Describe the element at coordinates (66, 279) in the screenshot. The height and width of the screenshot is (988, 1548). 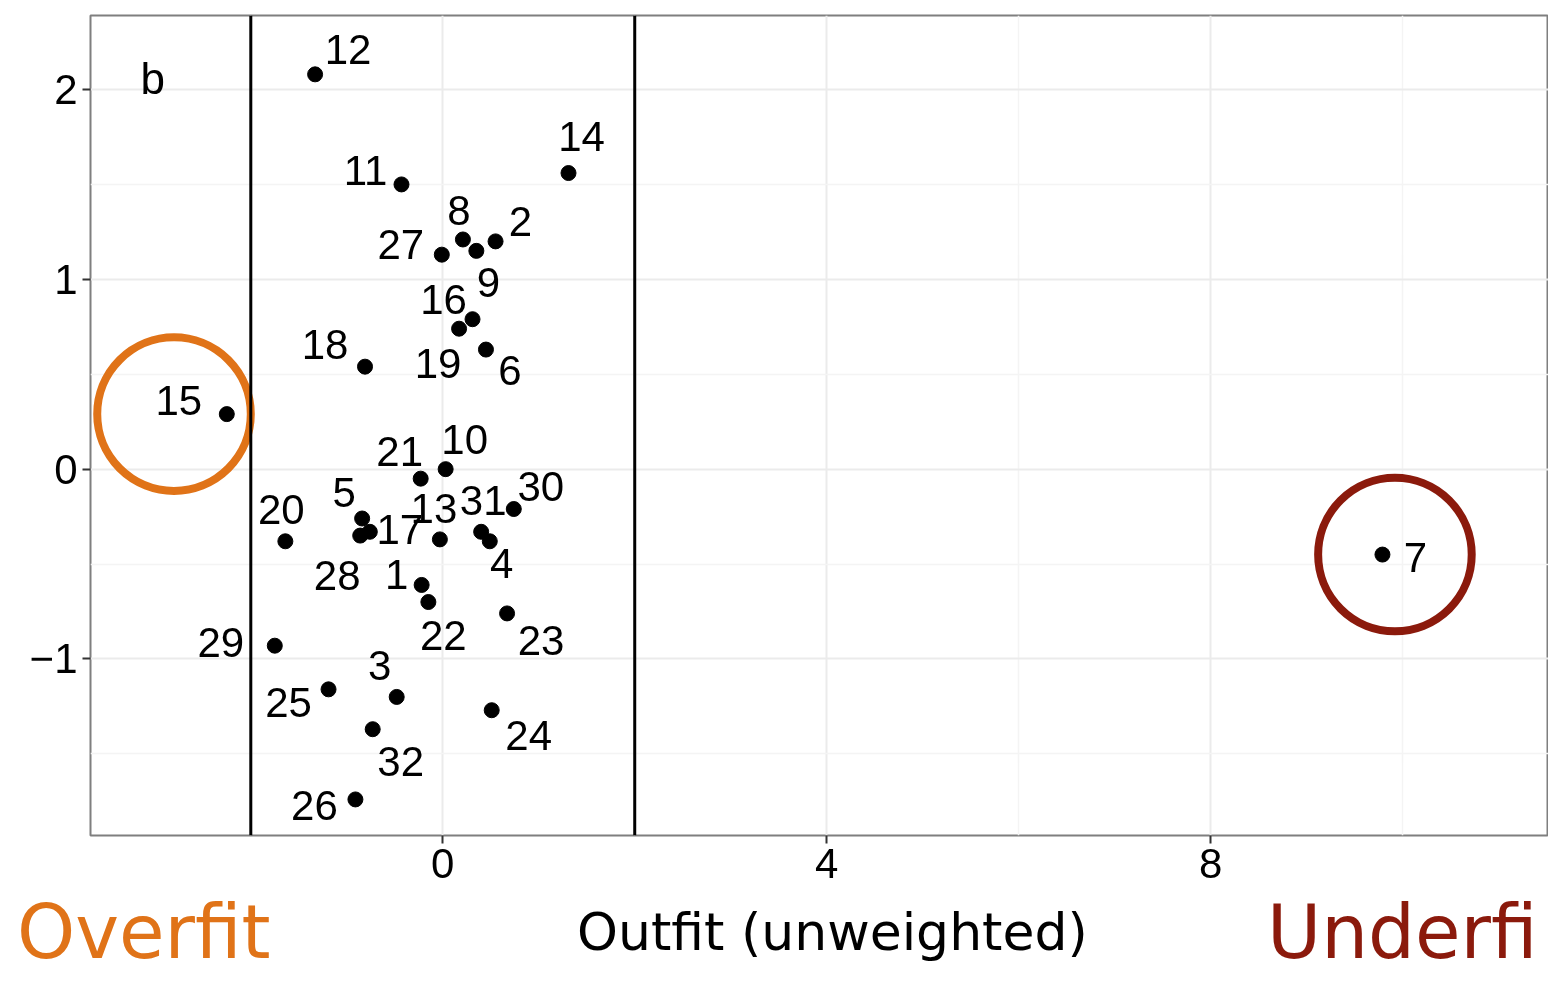
I see `y-tick-label: 1` at that location.